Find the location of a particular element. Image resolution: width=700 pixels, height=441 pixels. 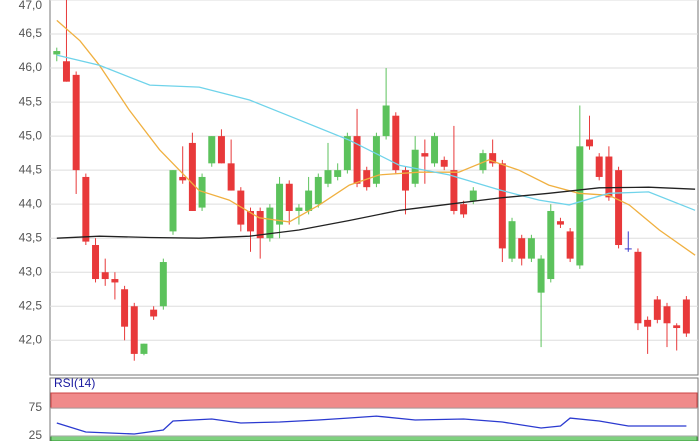

y-tick-label: 44,5 is located at coordinates (31, 169).